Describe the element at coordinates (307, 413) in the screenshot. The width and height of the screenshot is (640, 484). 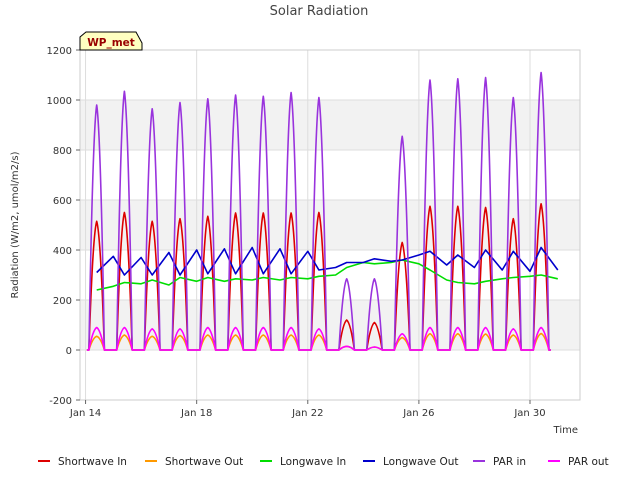
I see `x-tick-label: Jan 22` at that location.